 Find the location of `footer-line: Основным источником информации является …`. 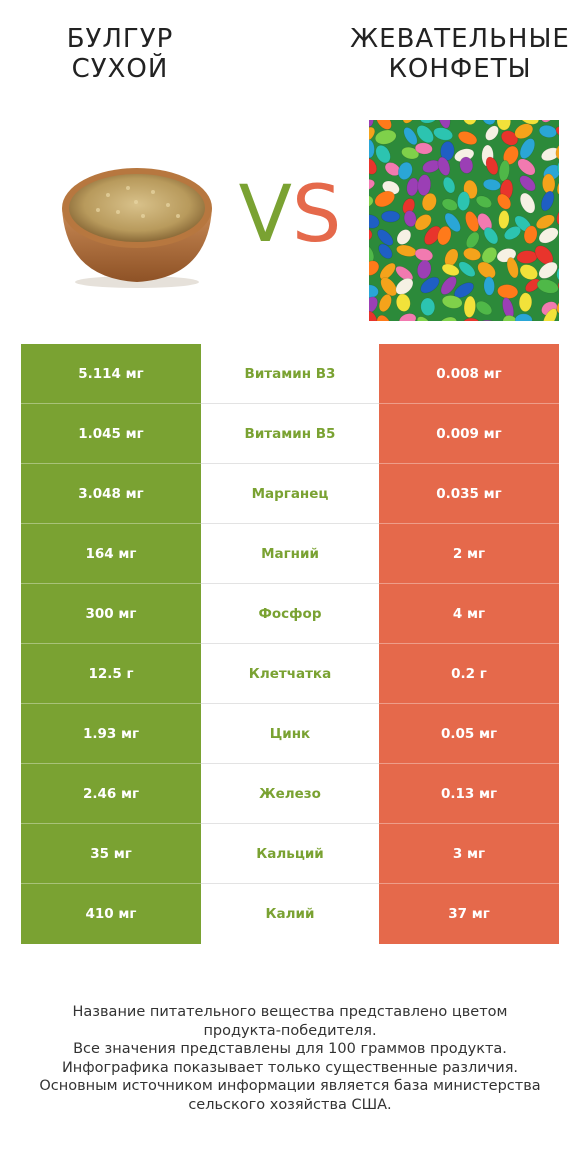

footer-line: Основным источником информации является … is located at coordinates (290, 1086).